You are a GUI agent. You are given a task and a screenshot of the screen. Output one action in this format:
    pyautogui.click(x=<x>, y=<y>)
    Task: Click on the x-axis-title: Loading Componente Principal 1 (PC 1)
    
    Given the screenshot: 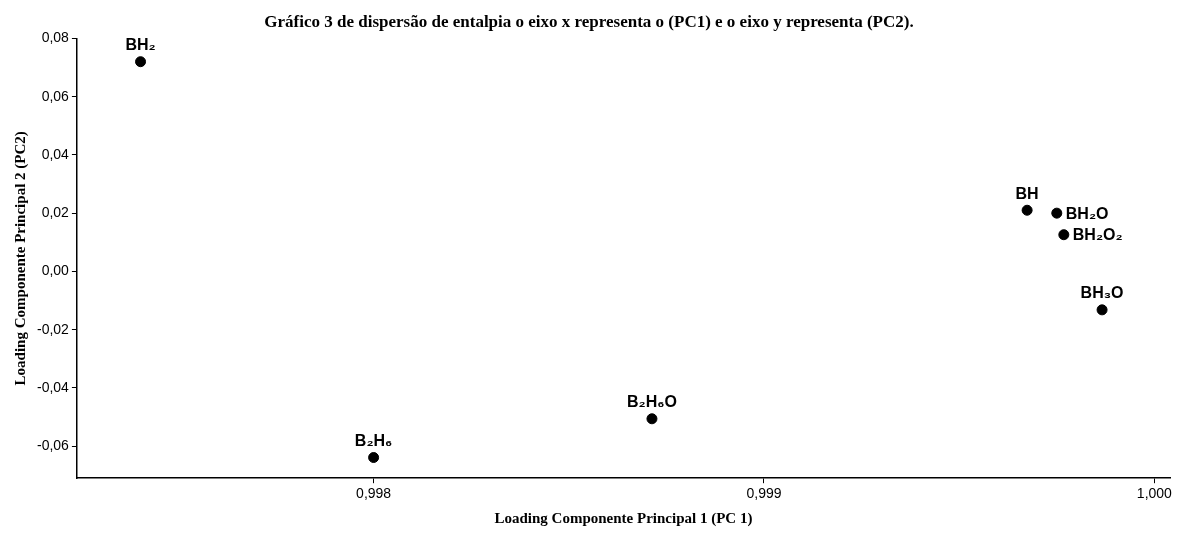 What is the action you would take?
    pyautogui.click(x=623, y=518)
    